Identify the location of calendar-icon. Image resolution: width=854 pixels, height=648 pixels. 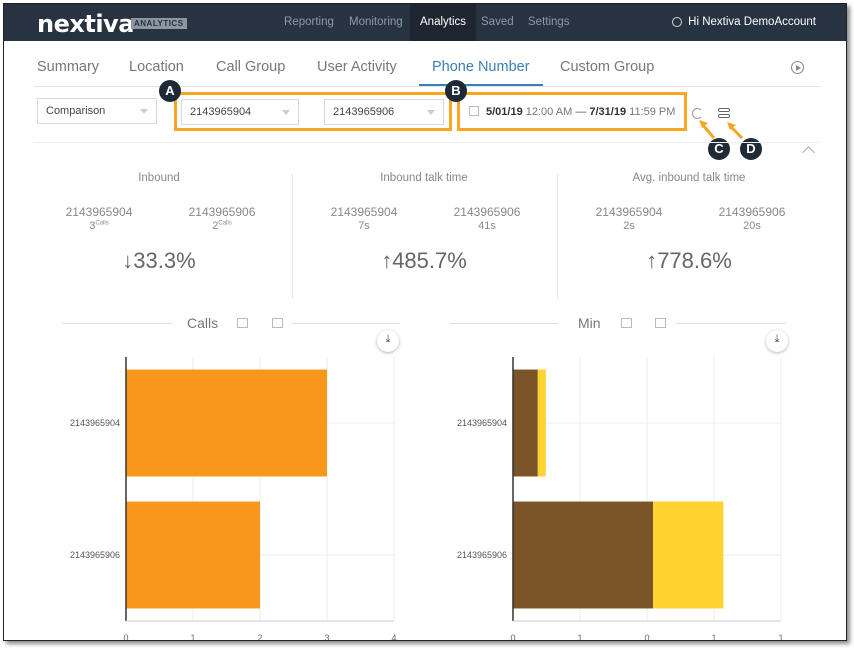
(474, 111).